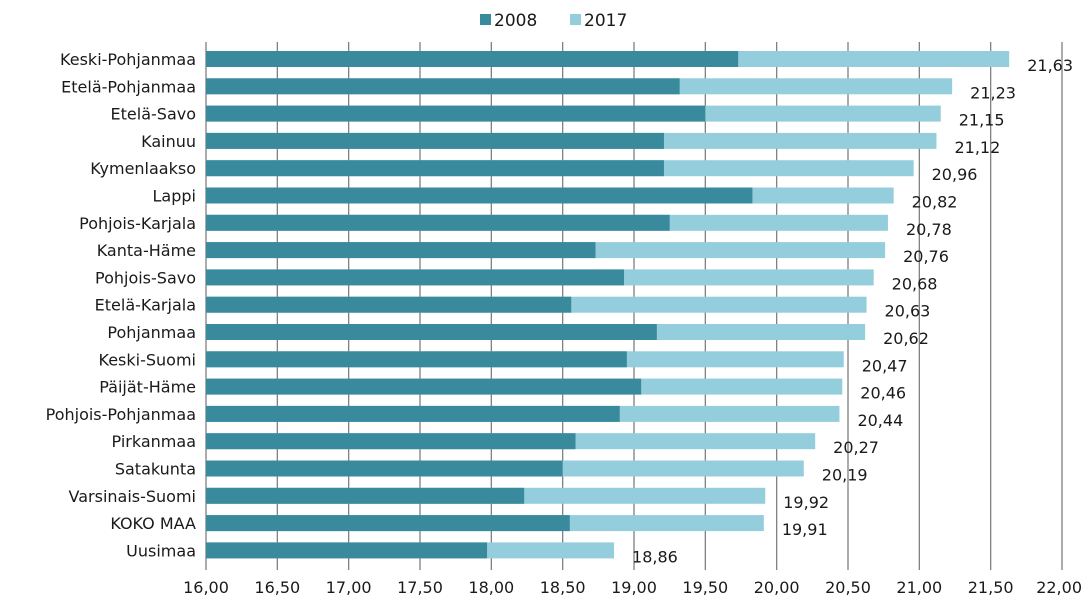 The height and width of the screenshot is (603, 1090). Describe the element at coordinates (349, 587) in the screenshot. I see `x-tick-label: 17,00` at that location.